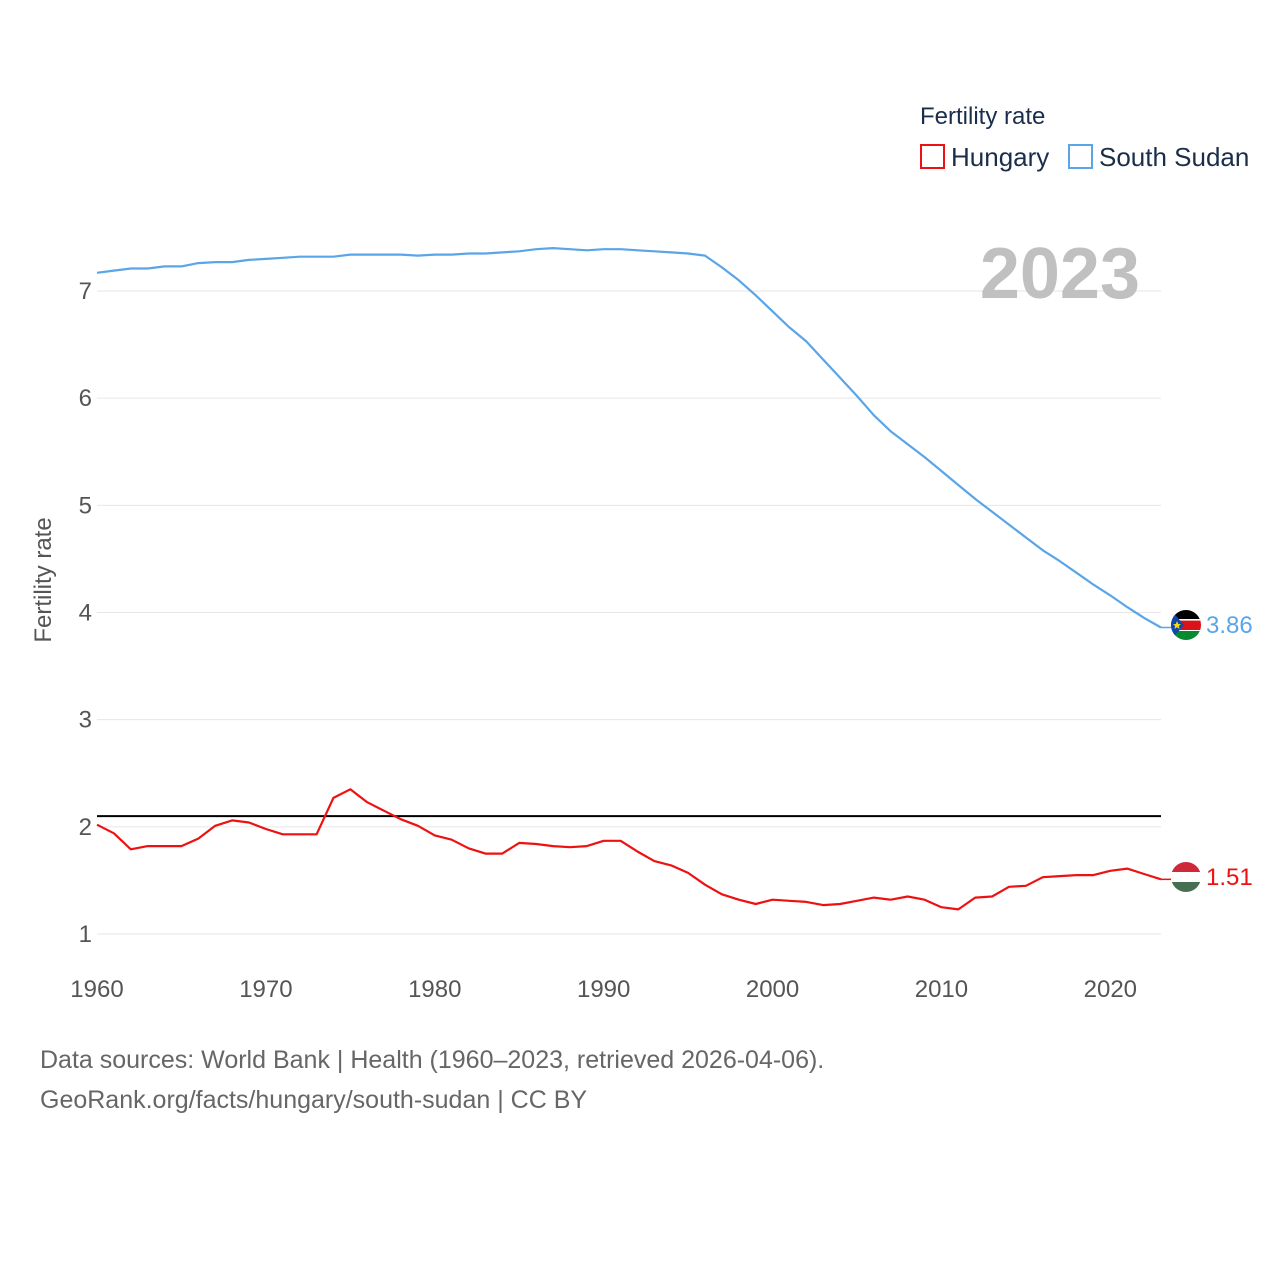 Image resolution: width=1280 pixels, height=1280 pixels. Describe the element at coordinates (85, 934) in the screenshot. I see `y-tick-label: 1` at that location.